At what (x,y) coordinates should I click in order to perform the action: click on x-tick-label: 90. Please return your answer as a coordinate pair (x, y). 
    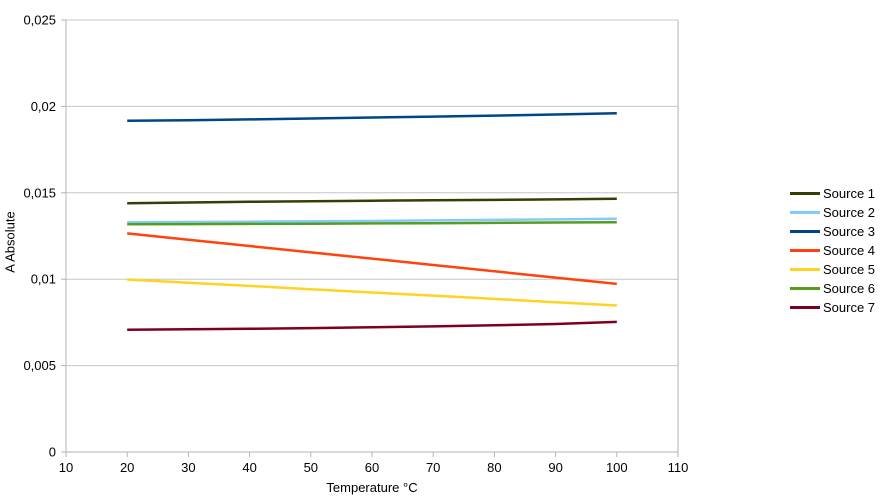
    Looking at the image, I should click on (555, 467).